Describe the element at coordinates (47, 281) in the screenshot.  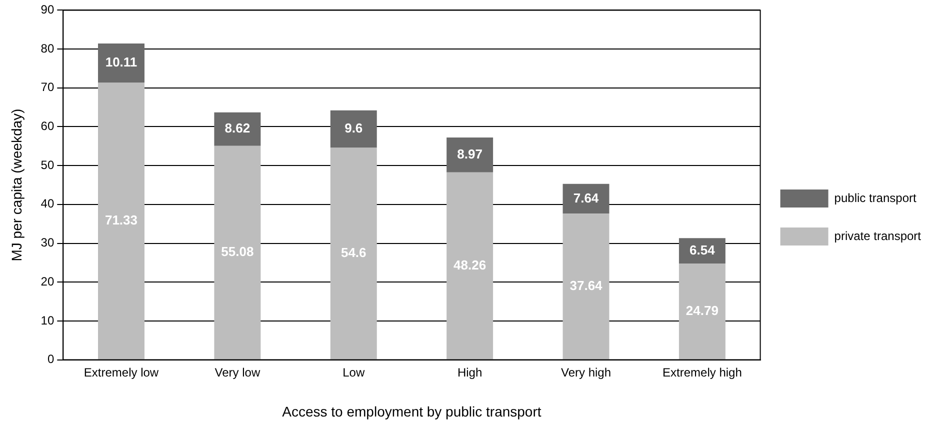
I see `y-tick-label: 20` at that location.